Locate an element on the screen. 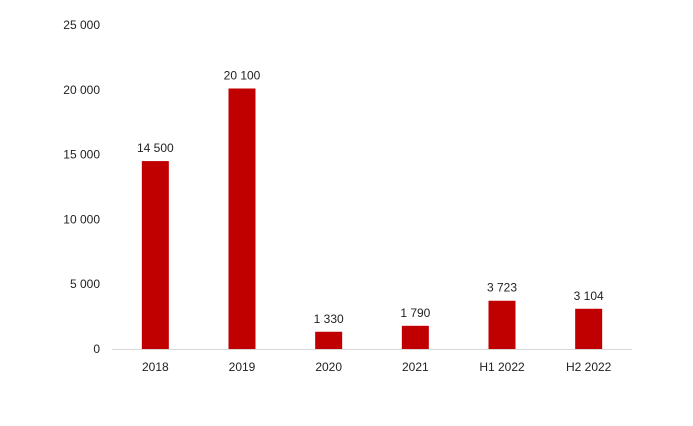  bar-h2-2022 is located at coordinates (589, 328).